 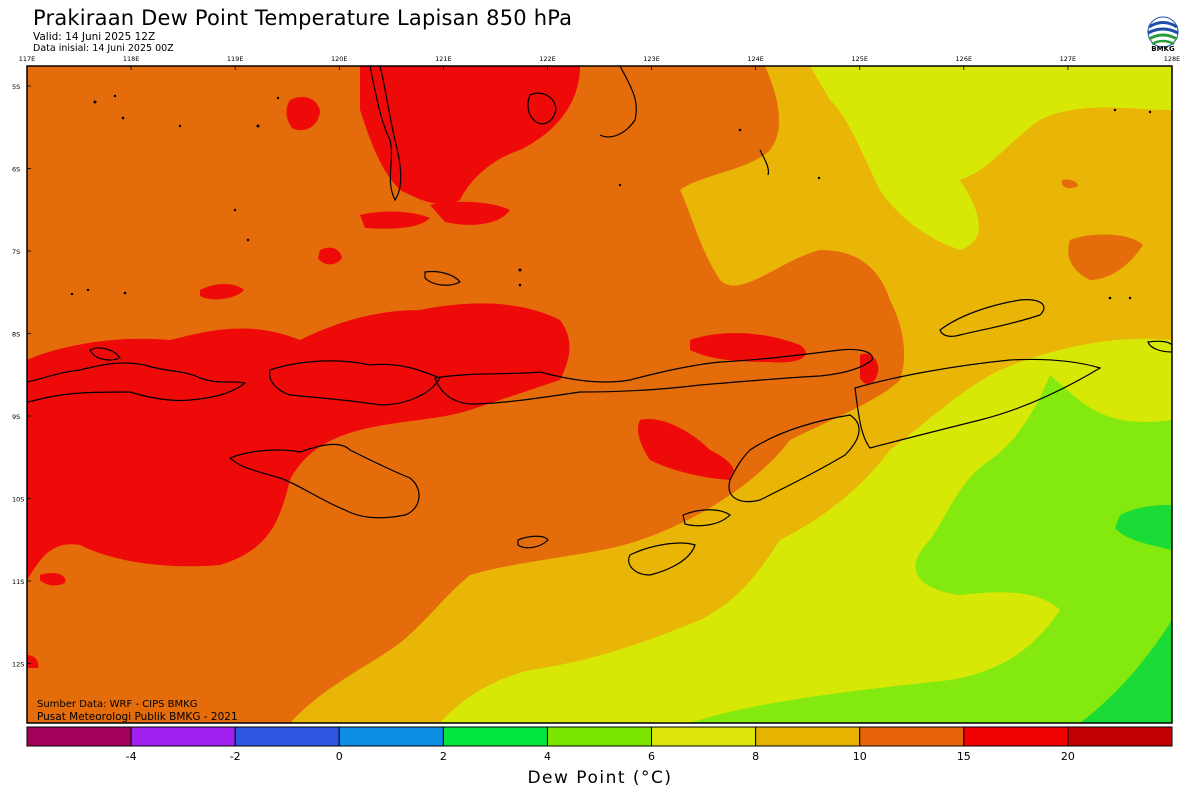 What do you see at coordinates (18, 665) in the screenshot?
I see `lat-label-12S: 12S` at bounding box center [18, 665].